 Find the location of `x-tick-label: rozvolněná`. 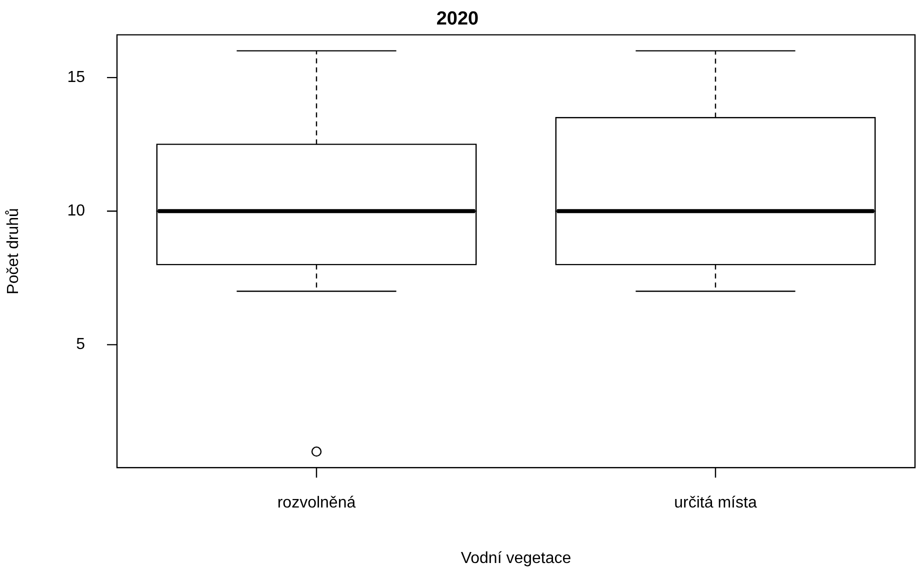

x-tick-label: rozvolněná is located at coordinates (316, 503).